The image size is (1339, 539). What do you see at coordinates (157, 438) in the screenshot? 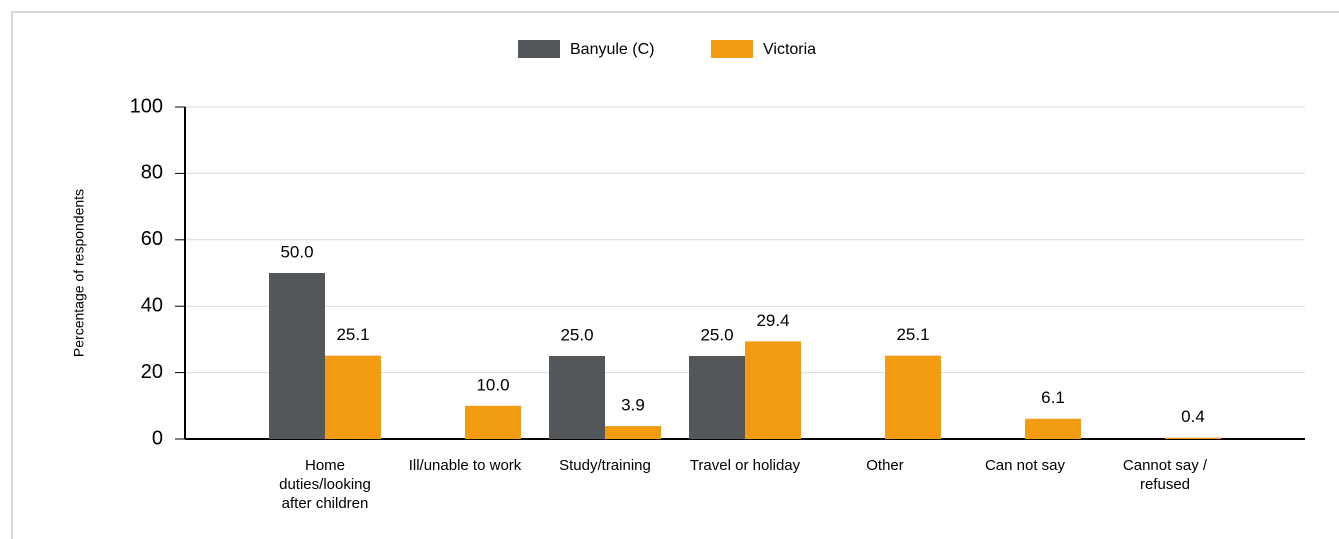
I see `y-tick-label: 0` at bounding box center [157, 438].